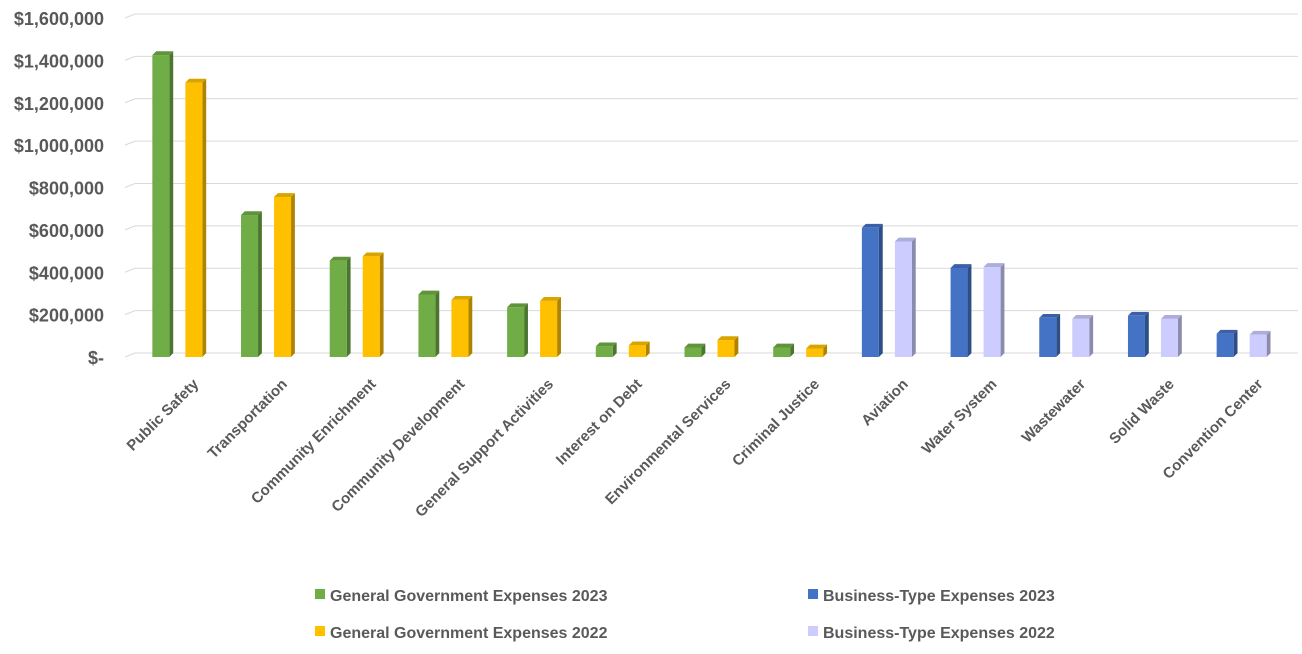 The height and width of the screenshot is (654, 1302). Describe the element at coordinates (884, 402) in the screenshot. I see `x-tick-label: Aviation` at that location.